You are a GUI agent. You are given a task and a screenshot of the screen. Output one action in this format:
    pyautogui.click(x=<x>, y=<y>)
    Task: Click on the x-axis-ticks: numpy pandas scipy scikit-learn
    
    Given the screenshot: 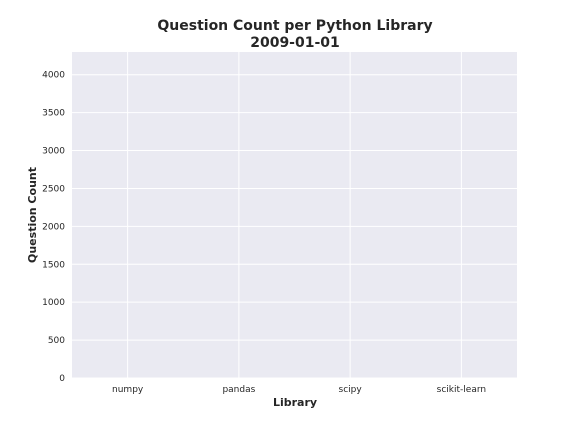 What is the action you would take?
    pyautogui.click(x=299, y=390)
    